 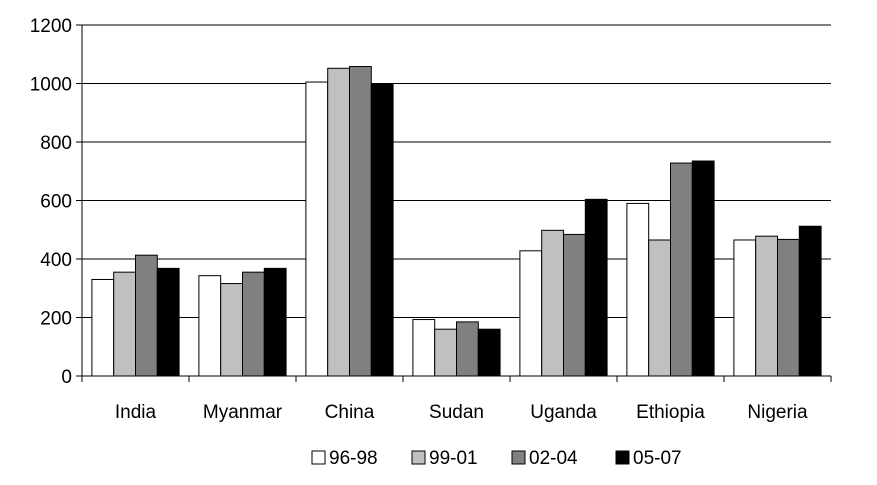 I want to click on y-tick-labels: 0 200 400 600 800 1000 1200, so click(x=51, y=202).